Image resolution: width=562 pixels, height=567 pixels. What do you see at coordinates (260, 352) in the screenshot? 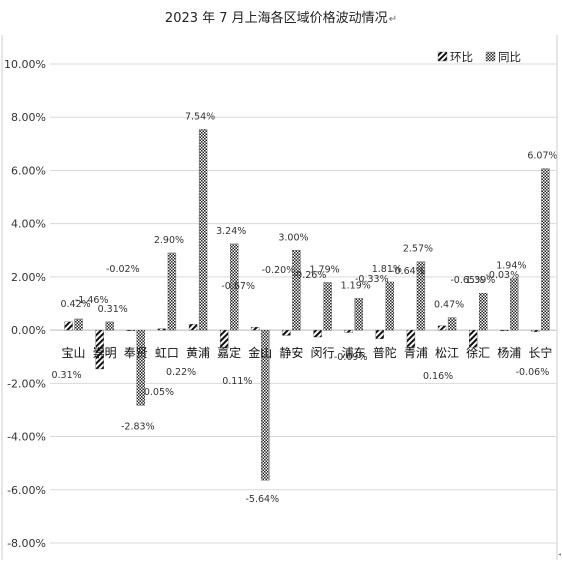
I see `category-label: 金山` at bounding box center [260, 352].